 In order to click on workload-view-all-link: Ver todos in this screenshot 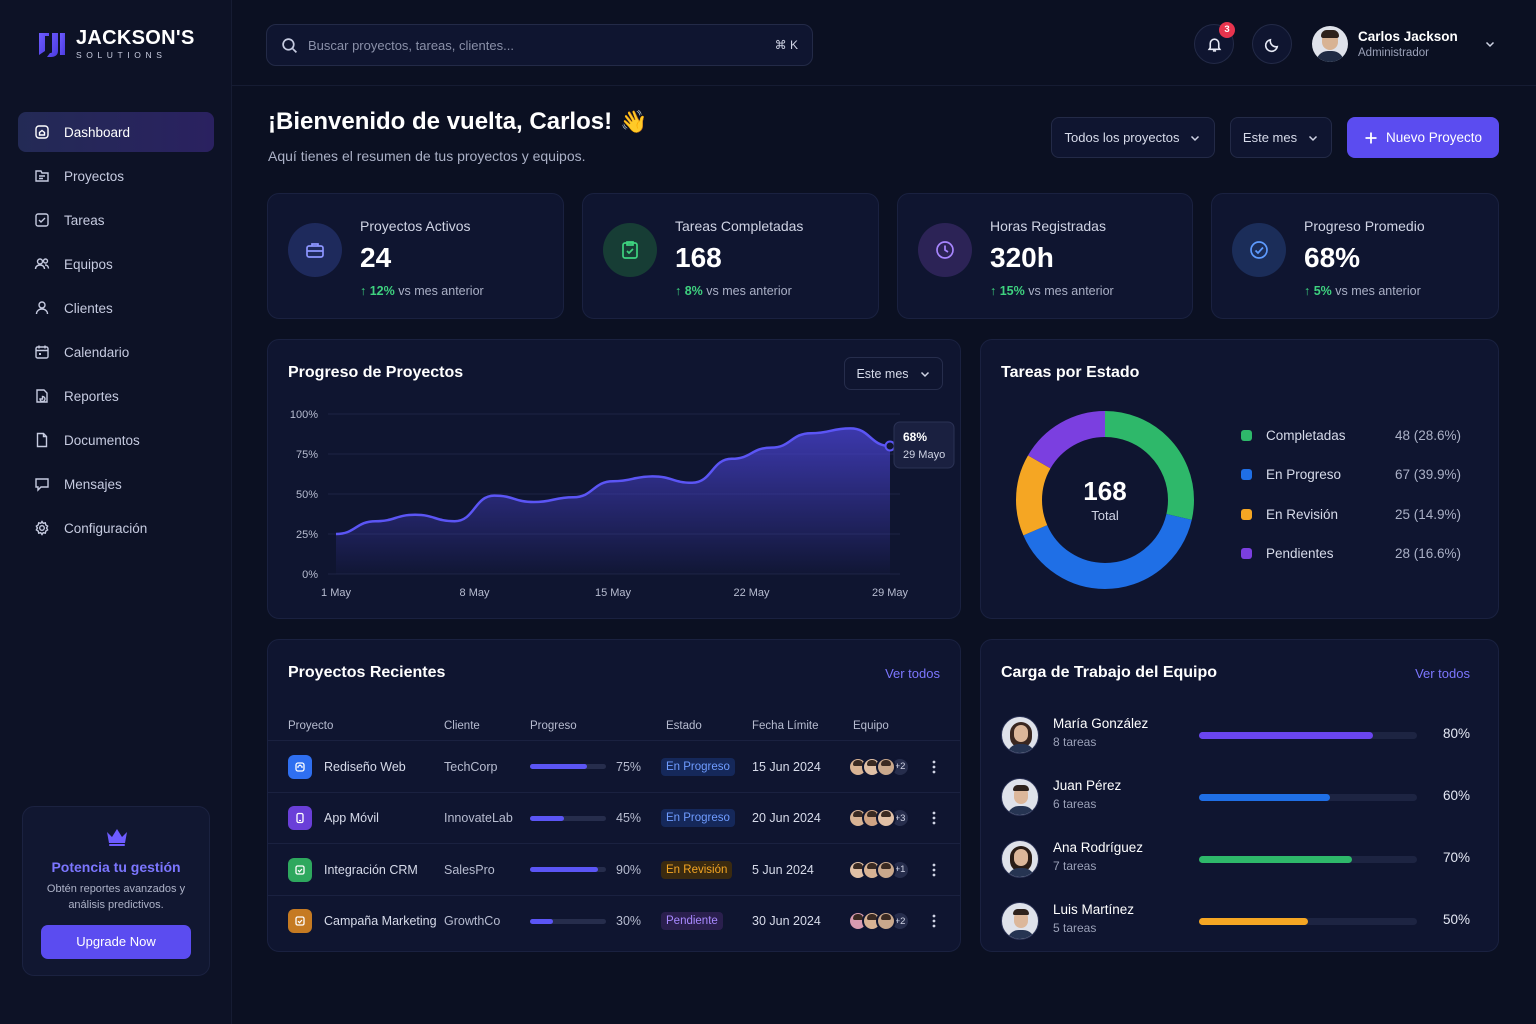, I will do `click(1442, 673)`.